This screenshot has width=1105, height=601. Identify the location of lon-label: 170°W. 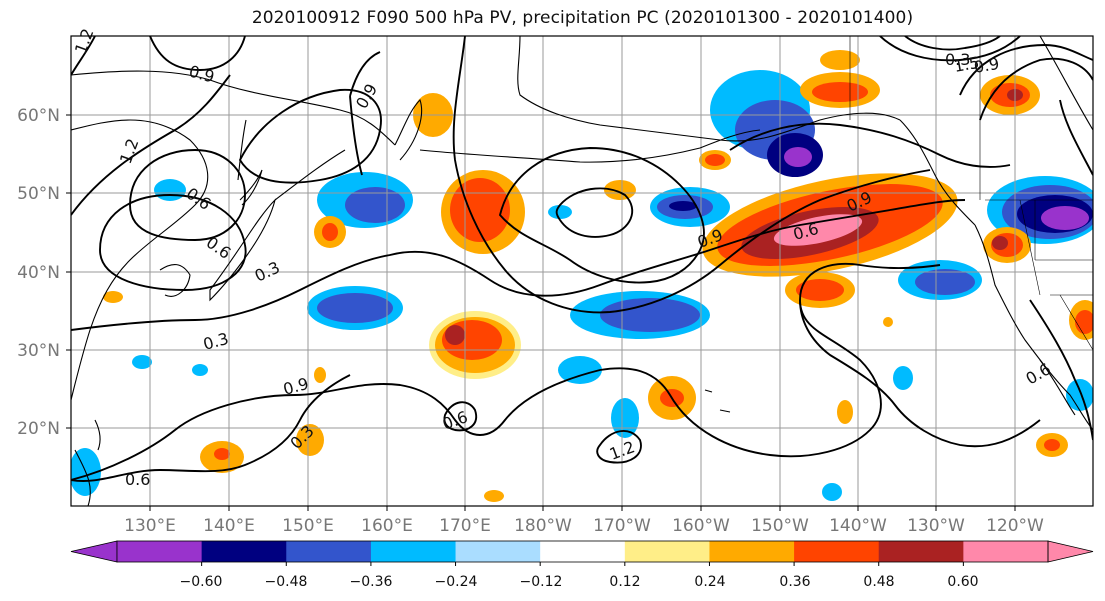
(622, 526).